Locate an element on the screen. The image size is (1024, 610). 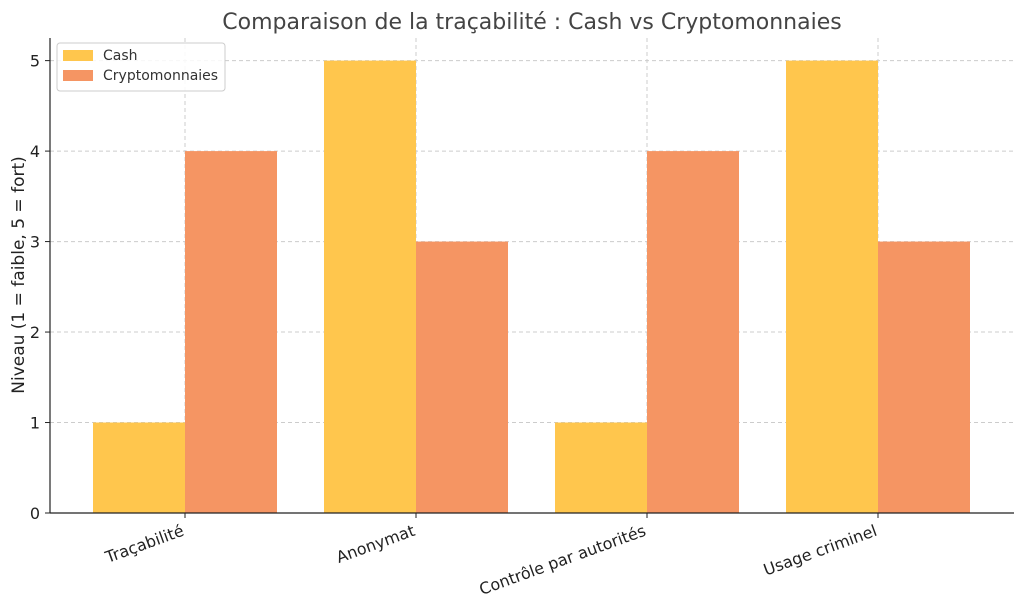
x-tick-label: Anonymat is located at coordinates (376, 544).